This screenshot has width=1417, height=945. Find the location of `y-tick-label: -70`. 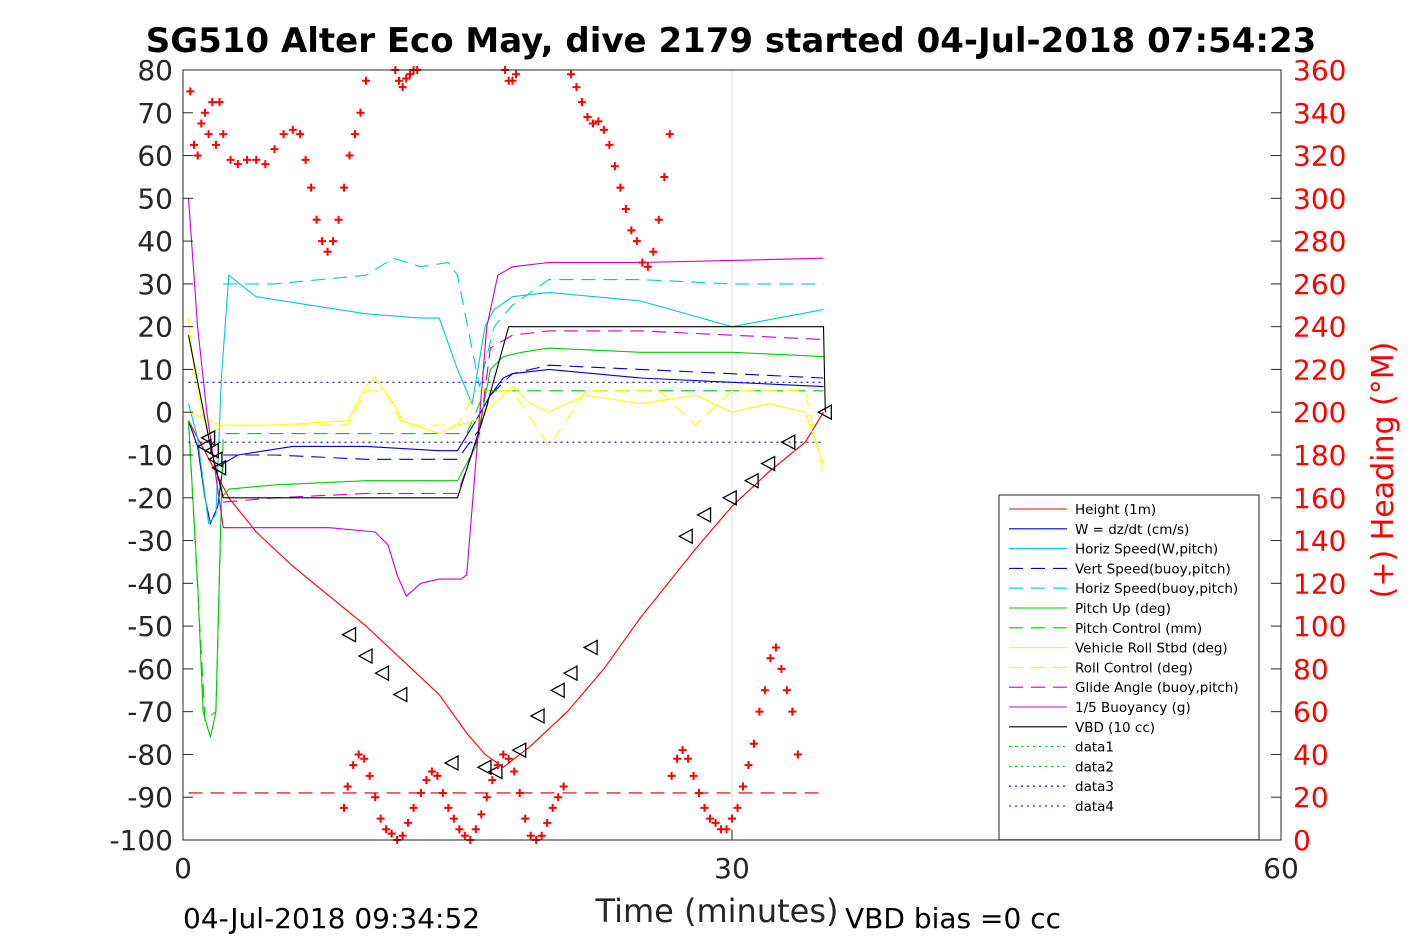

y-tick-label: -70 is located at coordinates (150, 712).